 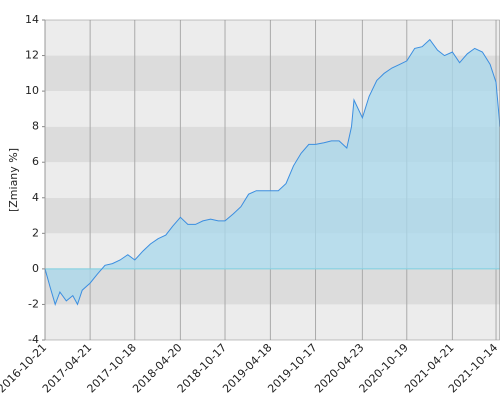 I want to click on y-tick-label: 4, so click(x=35, y=197).